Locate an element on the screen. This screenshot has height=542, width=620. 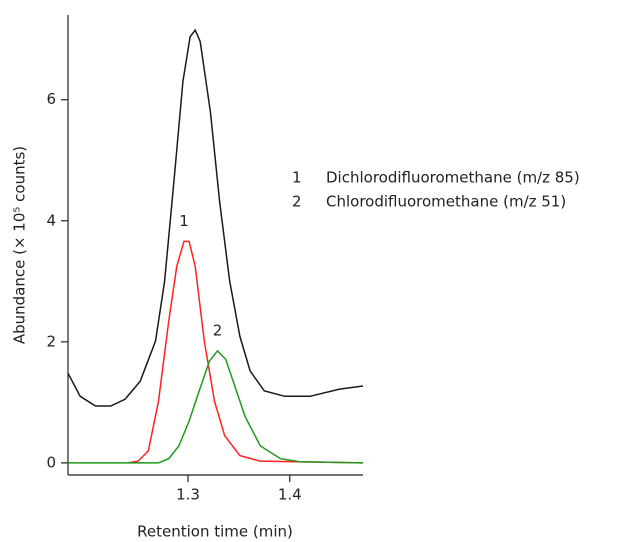
y-tick-label: 4 is located at coordinates (51, 220).